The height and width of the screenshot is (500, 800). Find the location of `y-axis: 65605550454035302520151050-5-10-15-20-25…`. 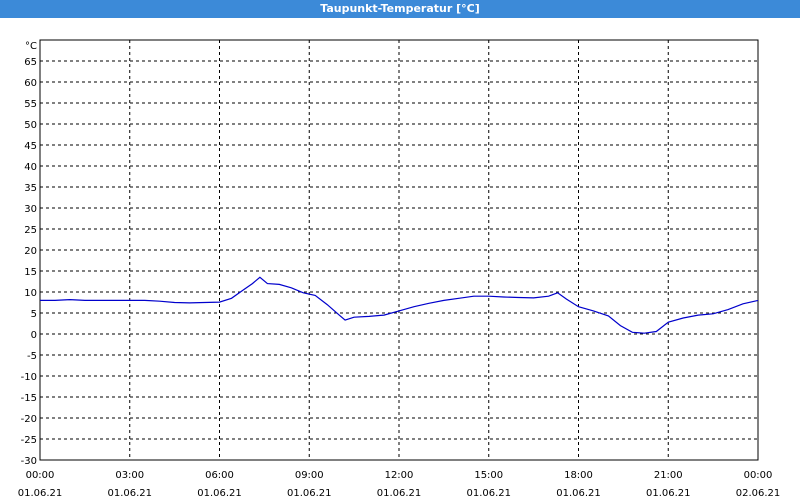

y-axis: 65605550454035302520151050-5-10-15-20-25… is located at coordinates (29, 262).